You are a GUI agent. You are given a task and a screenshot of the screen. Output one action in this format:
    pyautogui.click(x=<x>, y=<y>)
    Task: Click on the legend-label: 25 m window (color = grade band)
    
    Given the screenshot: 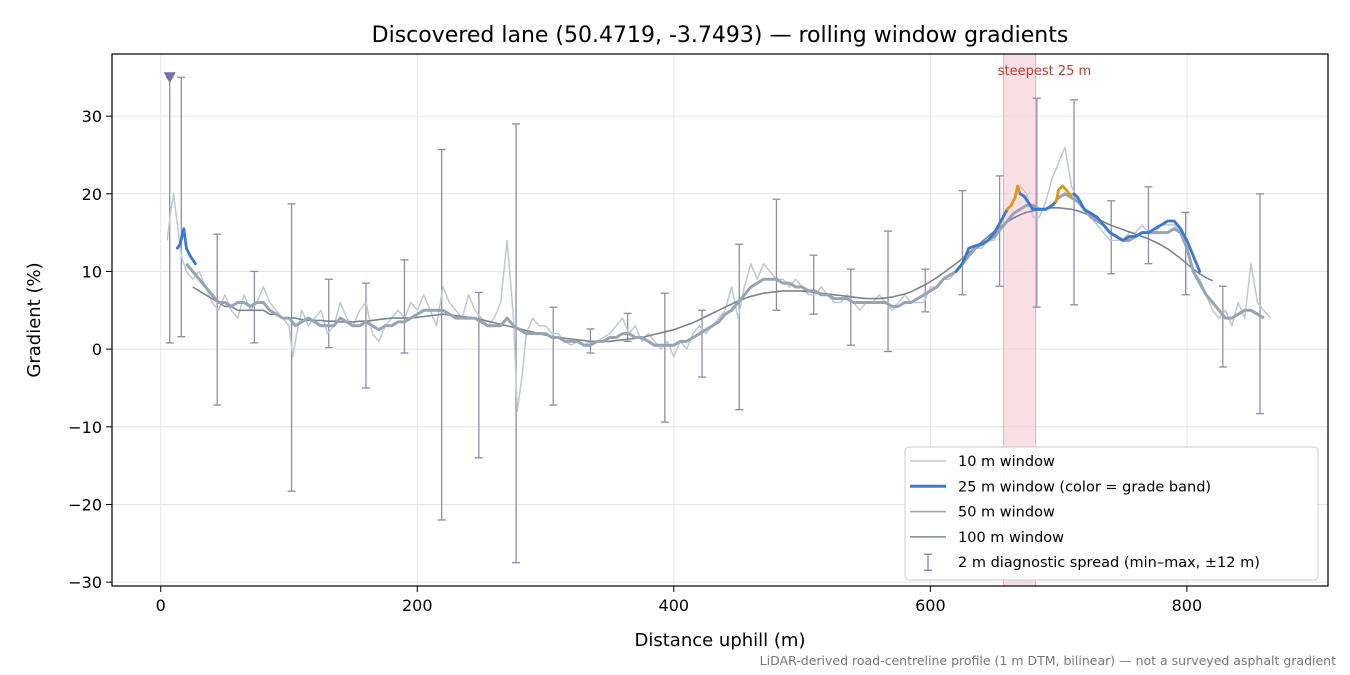 What is the action you would take?
    pyautogui.click(x=1084, y=487)
    